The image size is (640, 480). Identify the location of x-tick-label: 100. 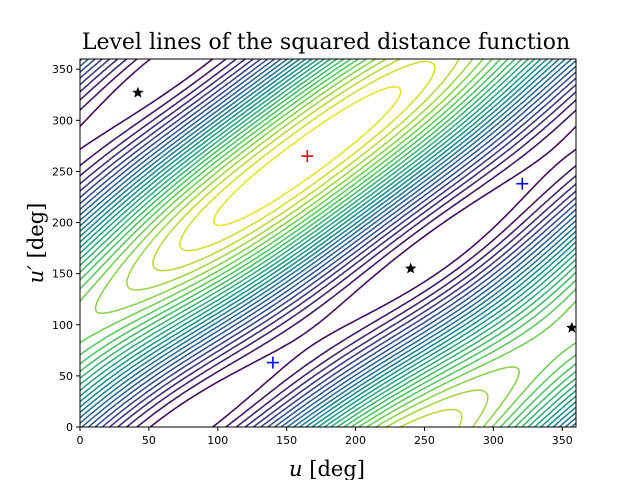
(217, 440).